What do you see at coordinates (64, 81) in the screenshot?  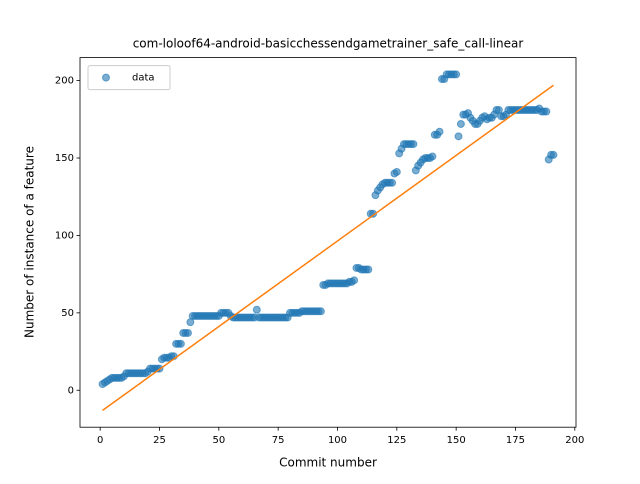 I see `y-tick-label: 200` at bounding box center [64, 81].